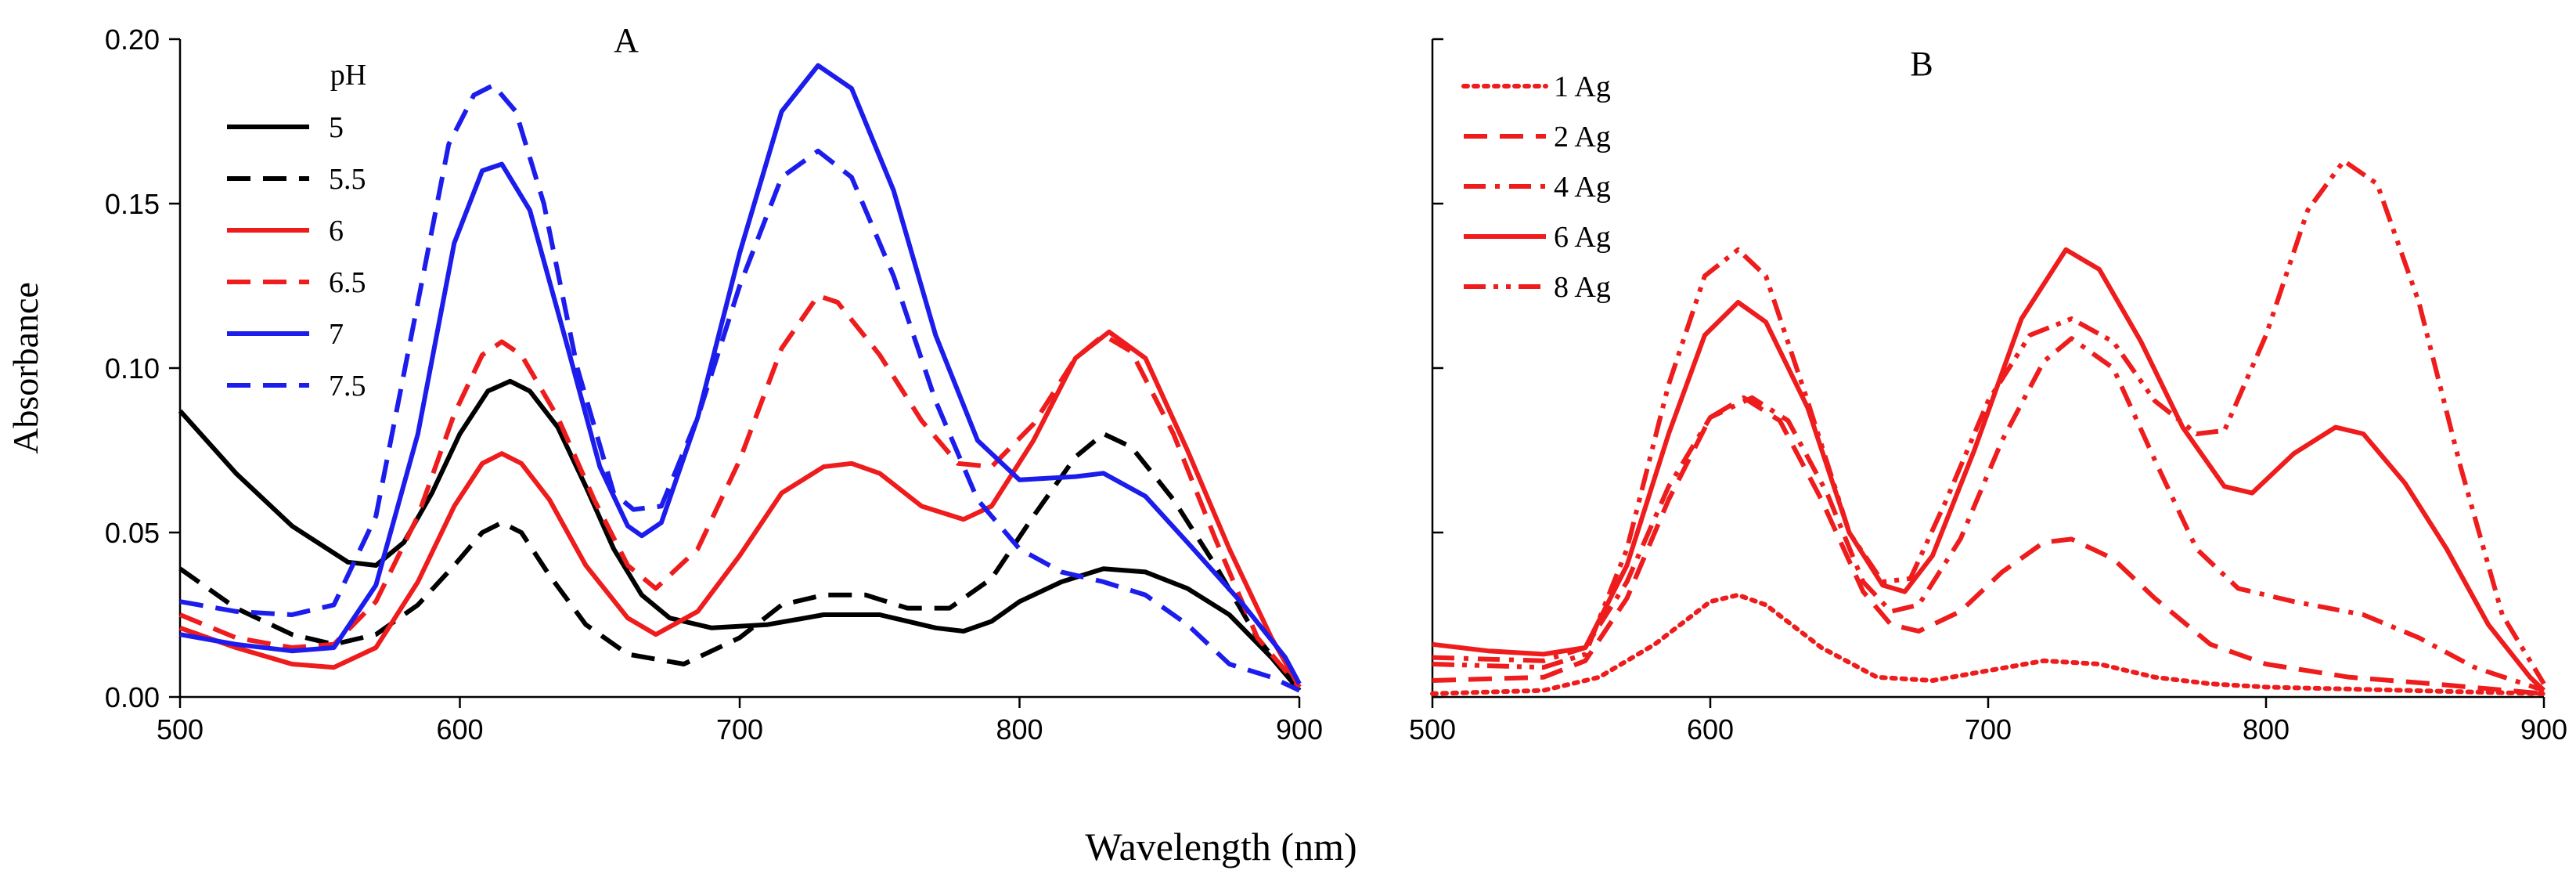  I want to click on legend-label-a-6: 6, so click(336, 231).